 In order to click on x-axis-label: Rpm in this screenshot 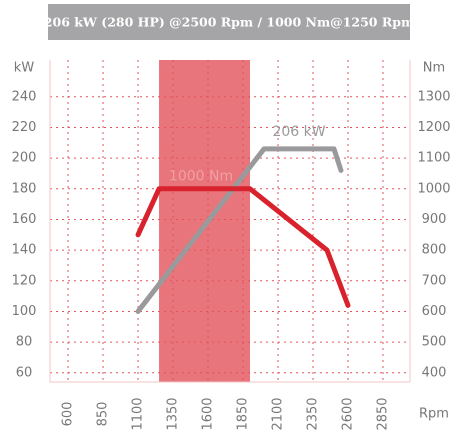, I will do `click(434, 414)`.